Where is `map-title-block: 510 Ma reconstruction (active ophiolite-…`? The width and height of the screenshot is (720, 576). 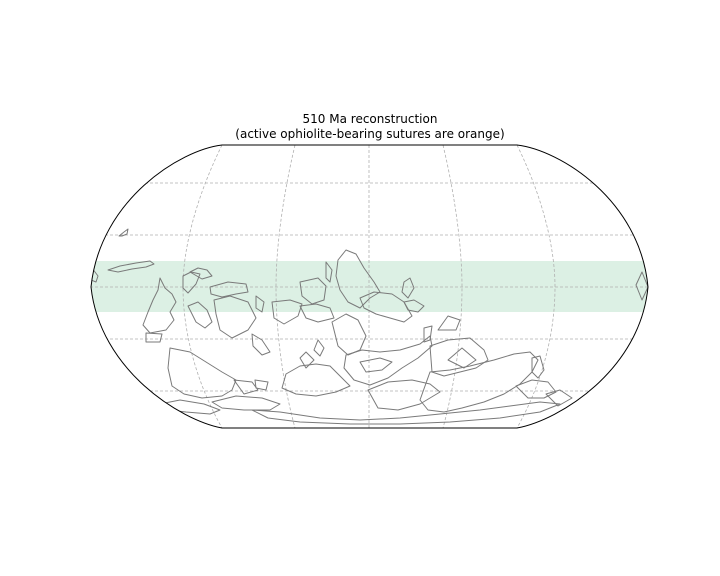 map-title-block: 510 Ma reconstruction (active ophiolite-… is located at coordinates (360, 127).